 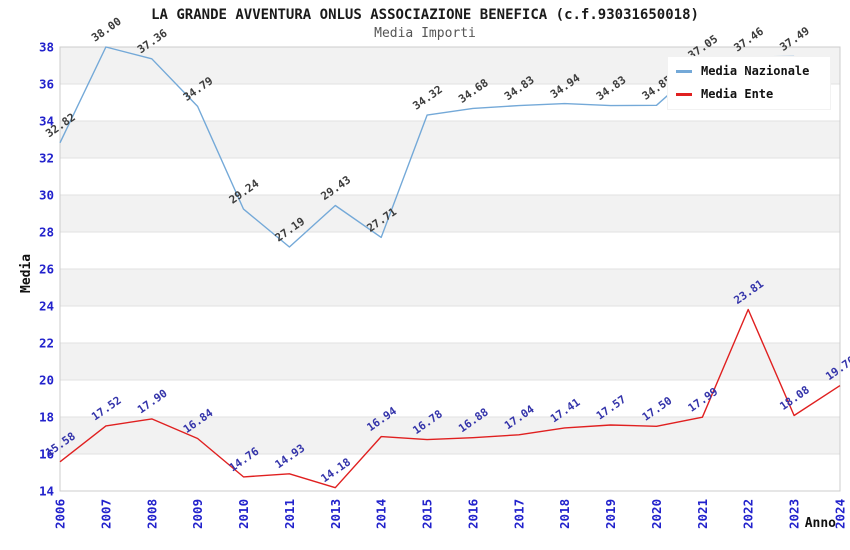 What do you see at coordinates (60, 514) in the screenshot?
I see `x-tick-label: 2006` at bounding box center [60, 514].